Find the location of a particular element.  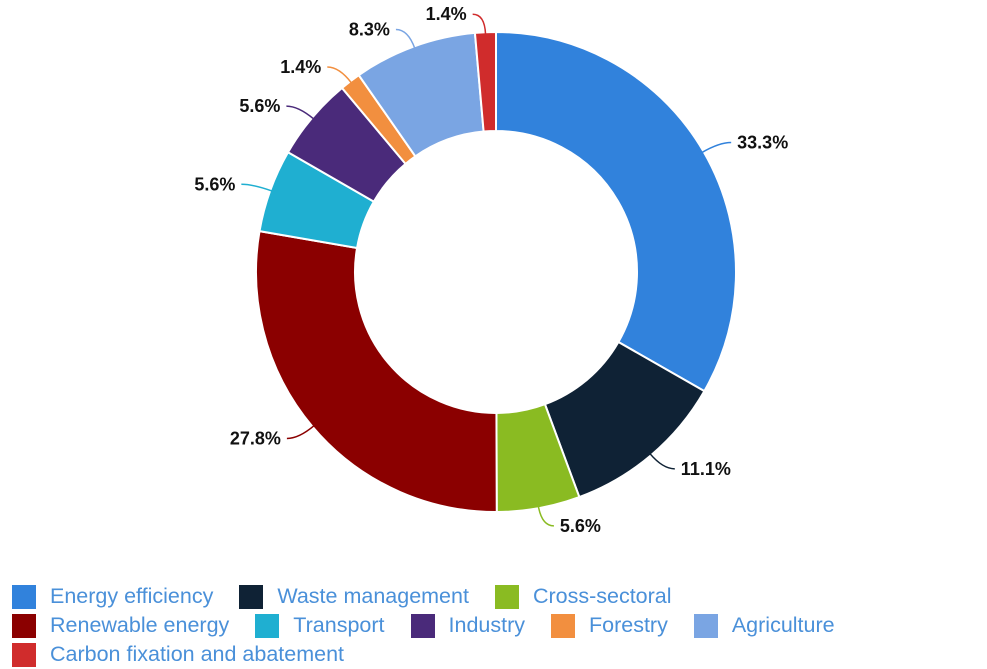

legend-swatch-agriculture is located at coordinates (705, 625).